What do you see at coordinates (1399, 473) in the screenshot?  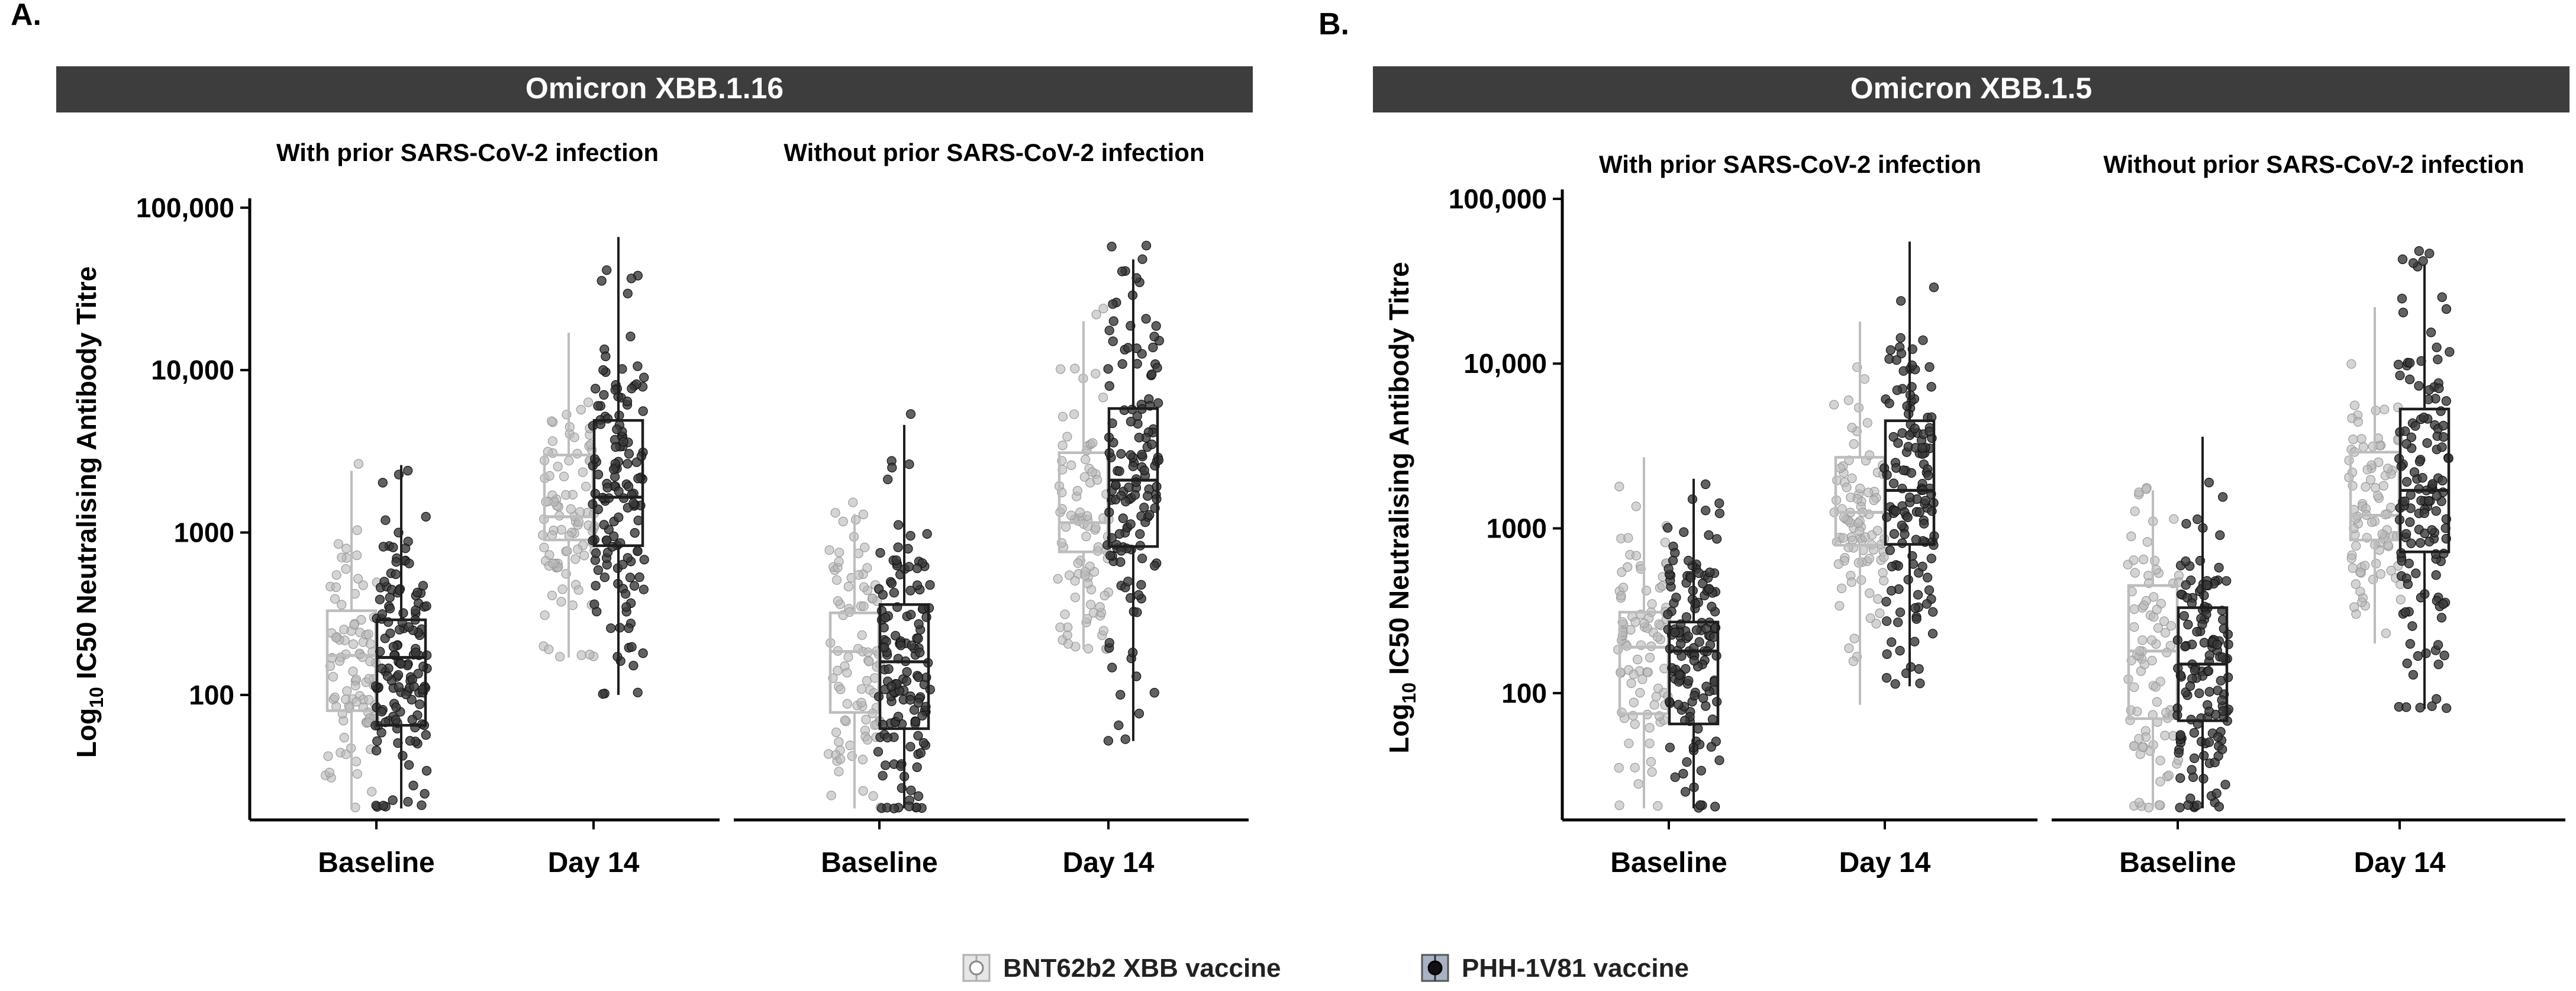 I see `y-axis-label-main: IC50 Neutralising Antibody Titre` at bounding box center [1399, 473].